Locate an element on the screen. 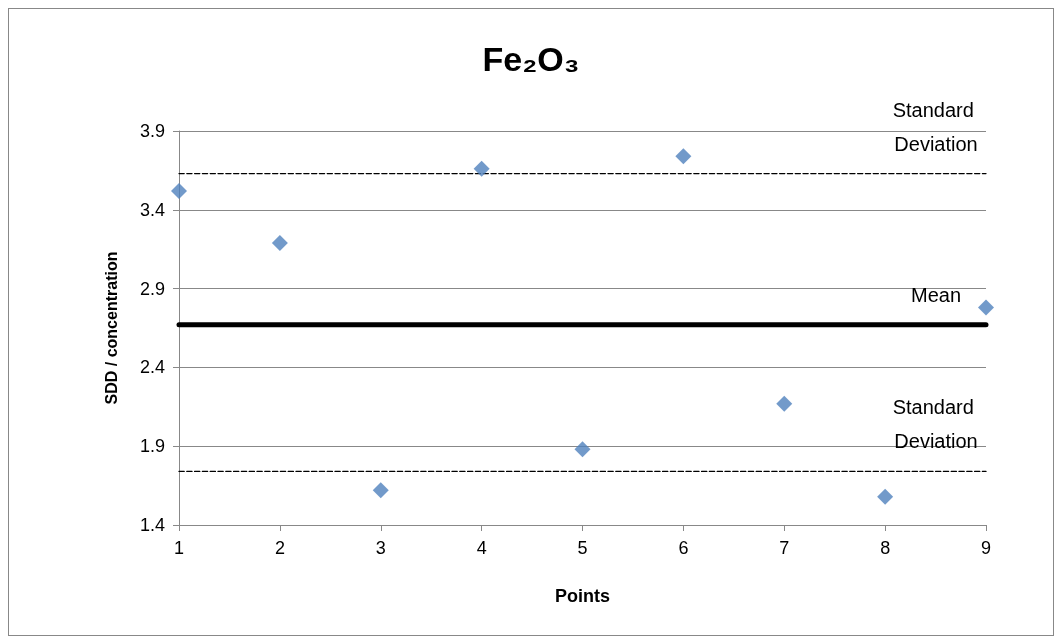  y-tick-label: 3.9 is located at coordinates (152, 131).